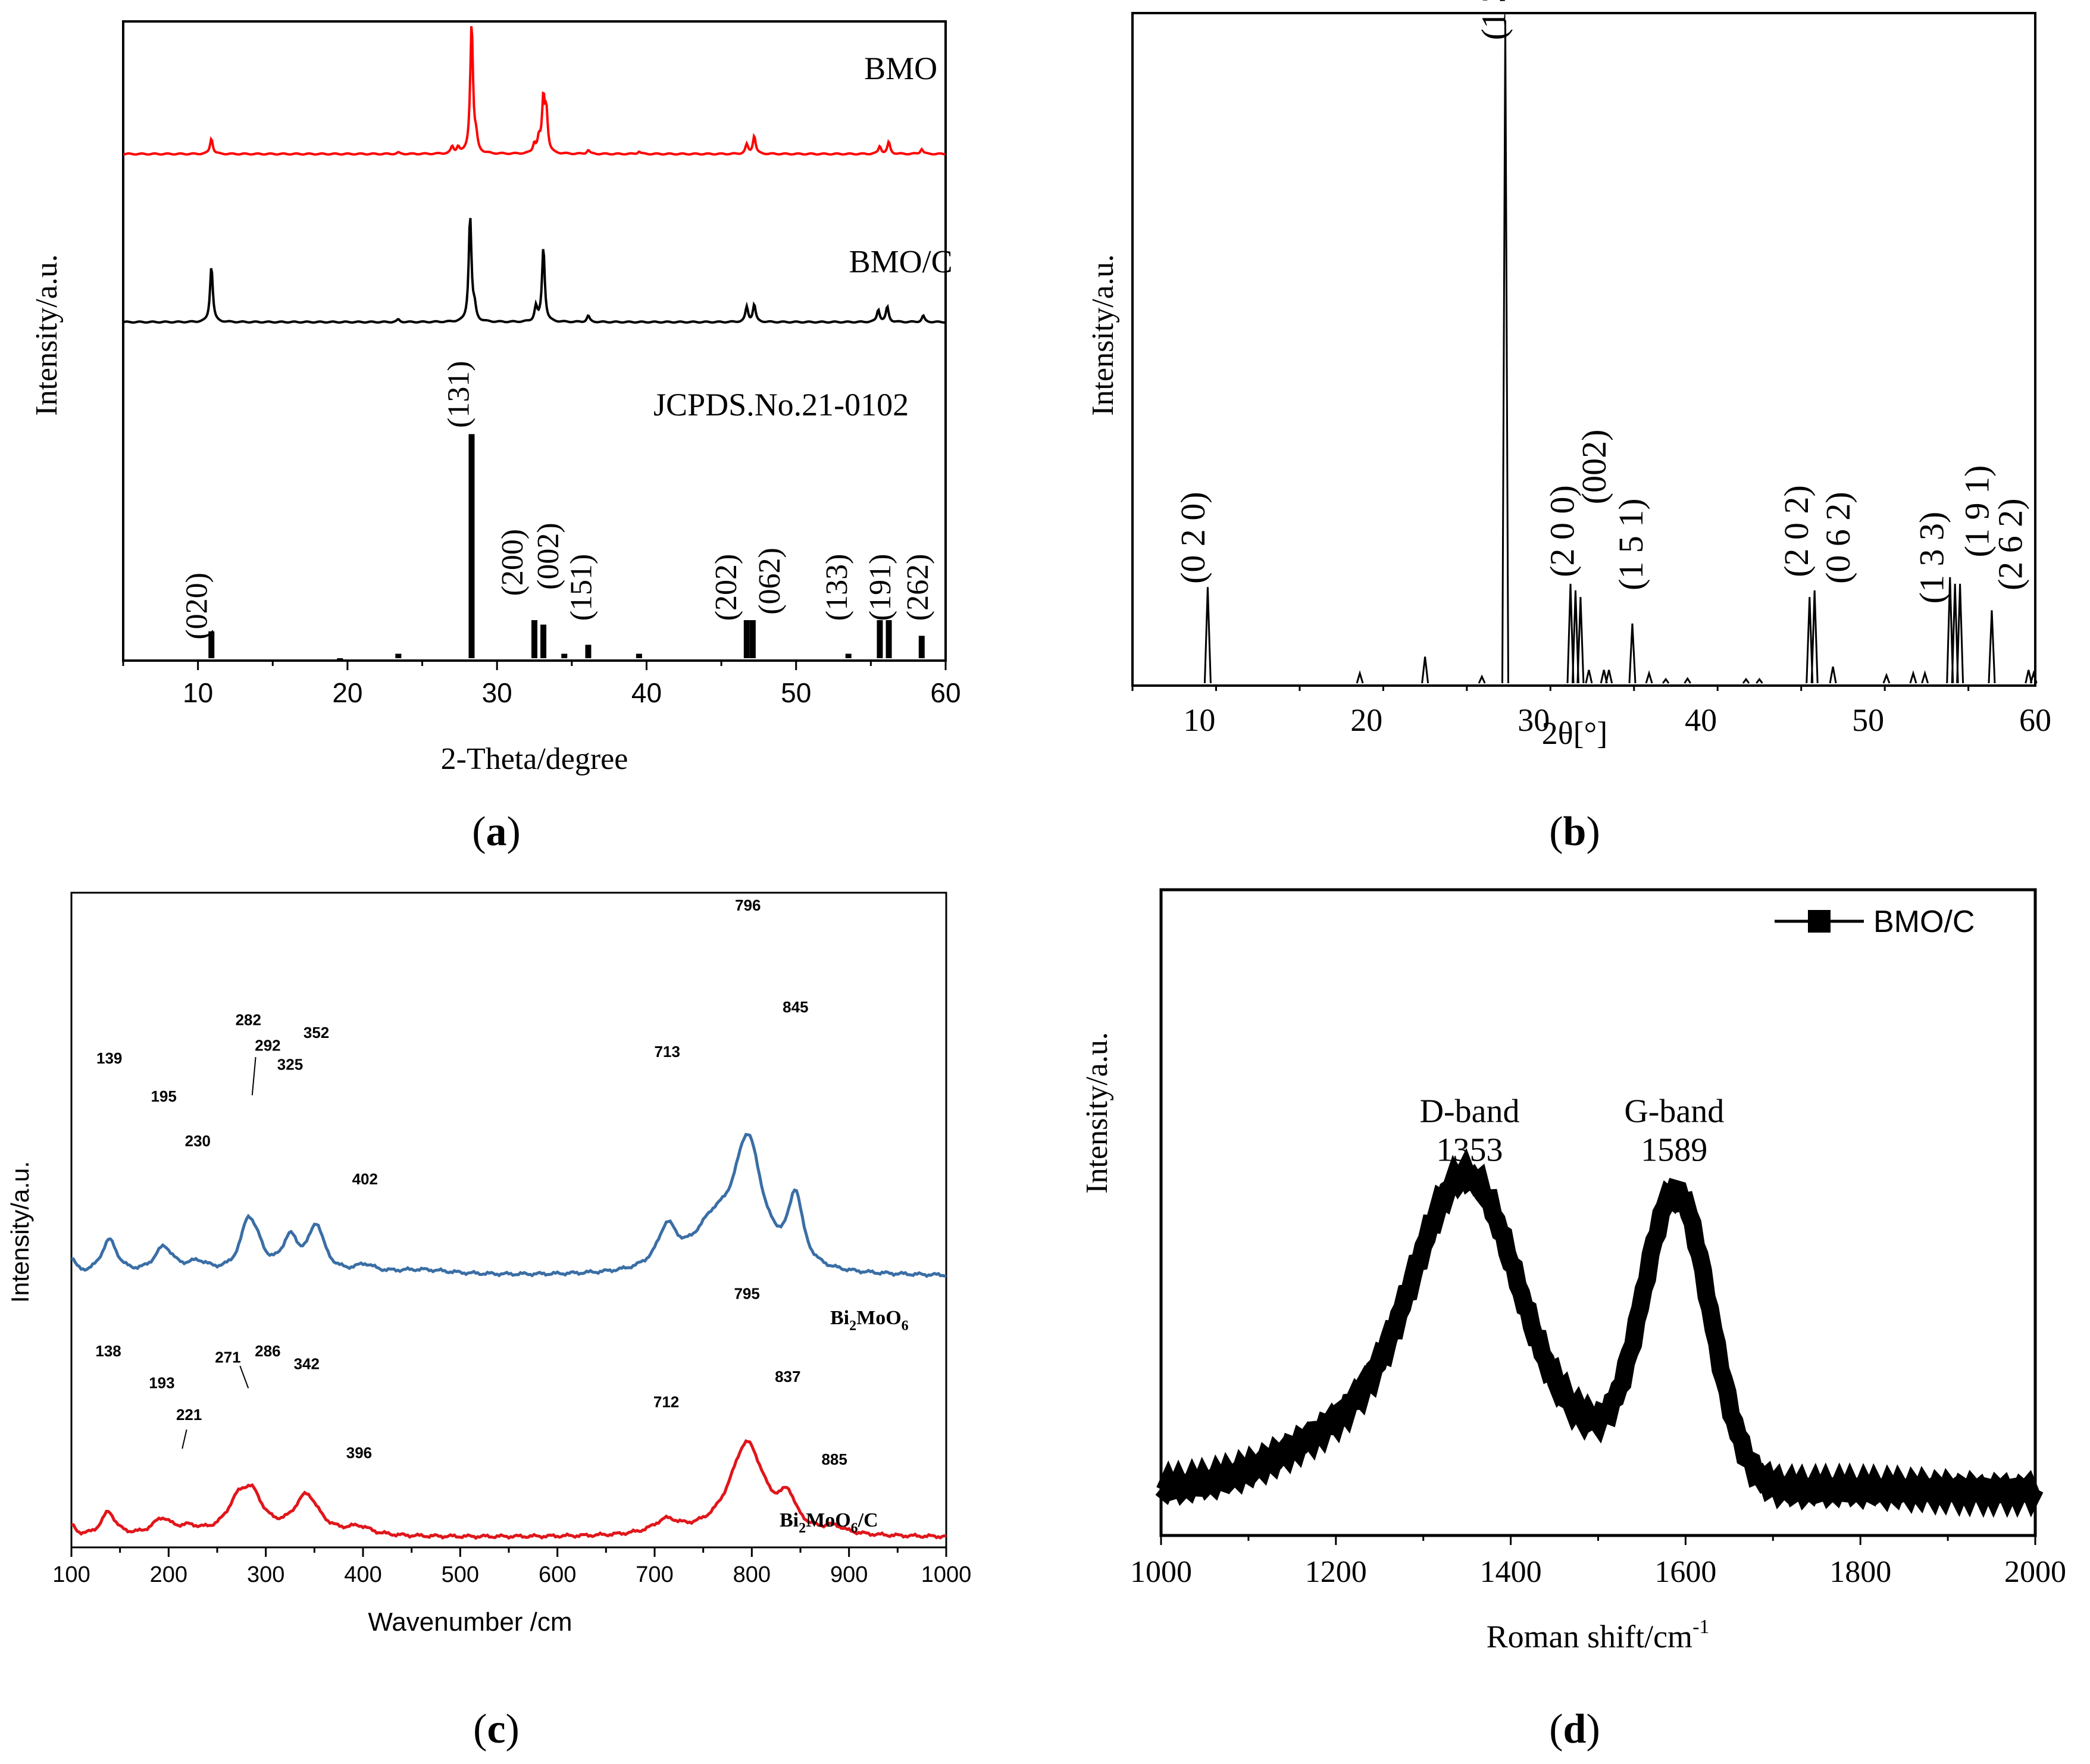  What do you see at coordinates (290, 1065) in the screenshot?
I see `peak-annotation: 325` at bounding box center [290, 1065].